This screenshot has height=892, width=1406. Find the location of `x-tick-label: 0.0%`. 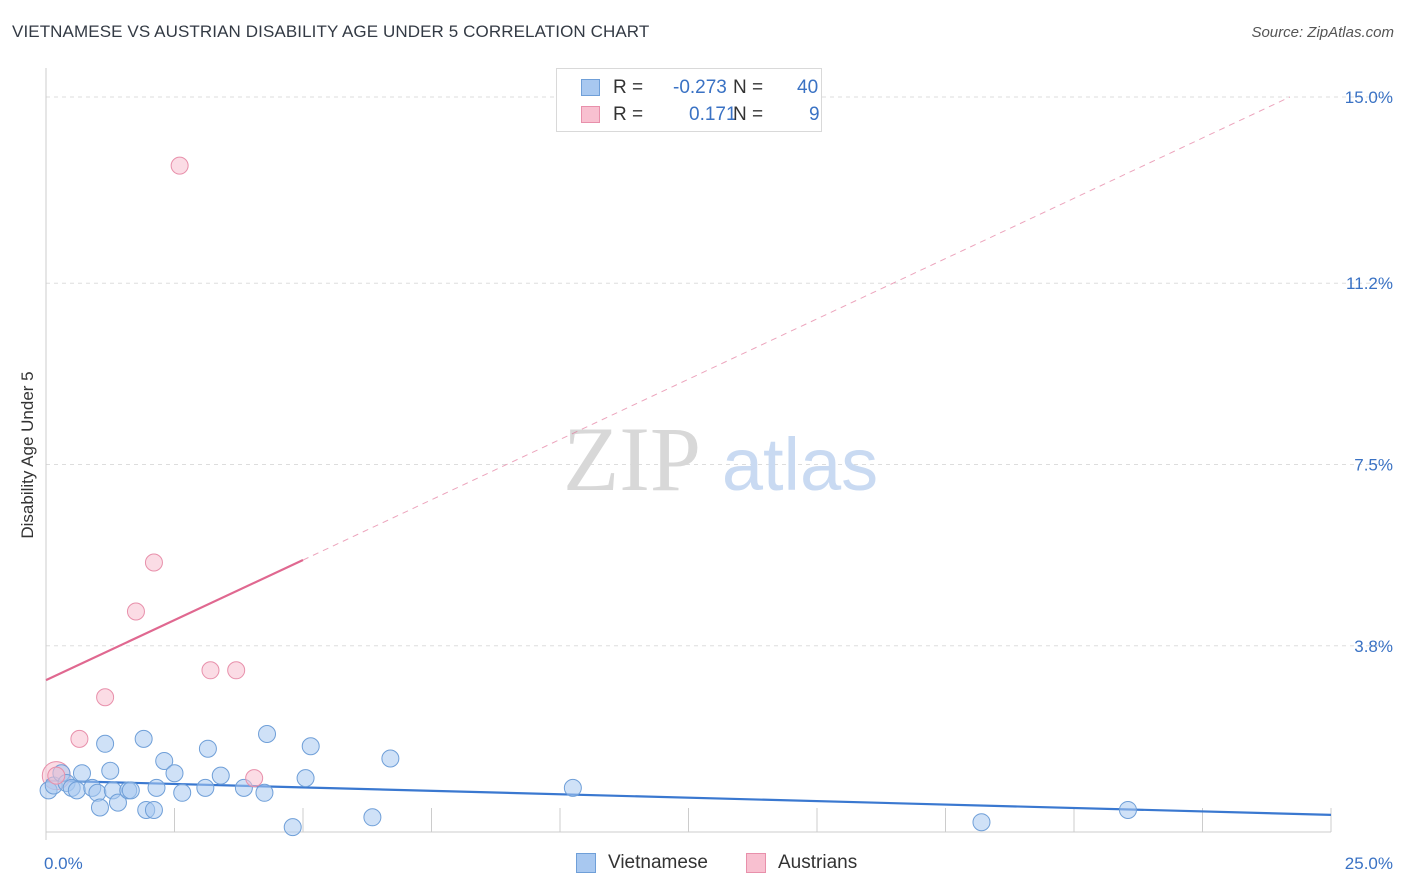

x-tick-label: 0.0% is located at coordinates (63, 863).